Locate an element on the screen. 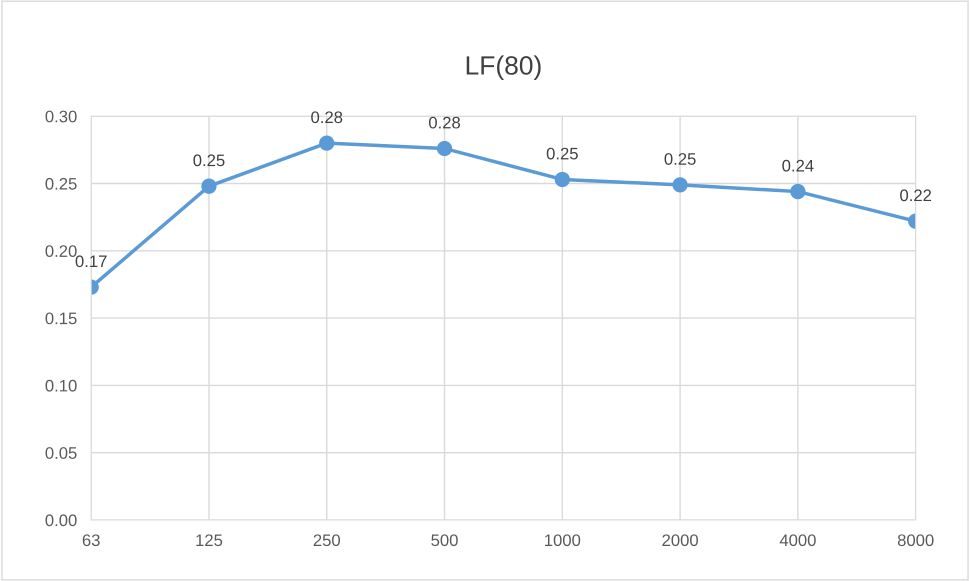  y-tick-label: 0.00 is located at coordinates (61, 520).